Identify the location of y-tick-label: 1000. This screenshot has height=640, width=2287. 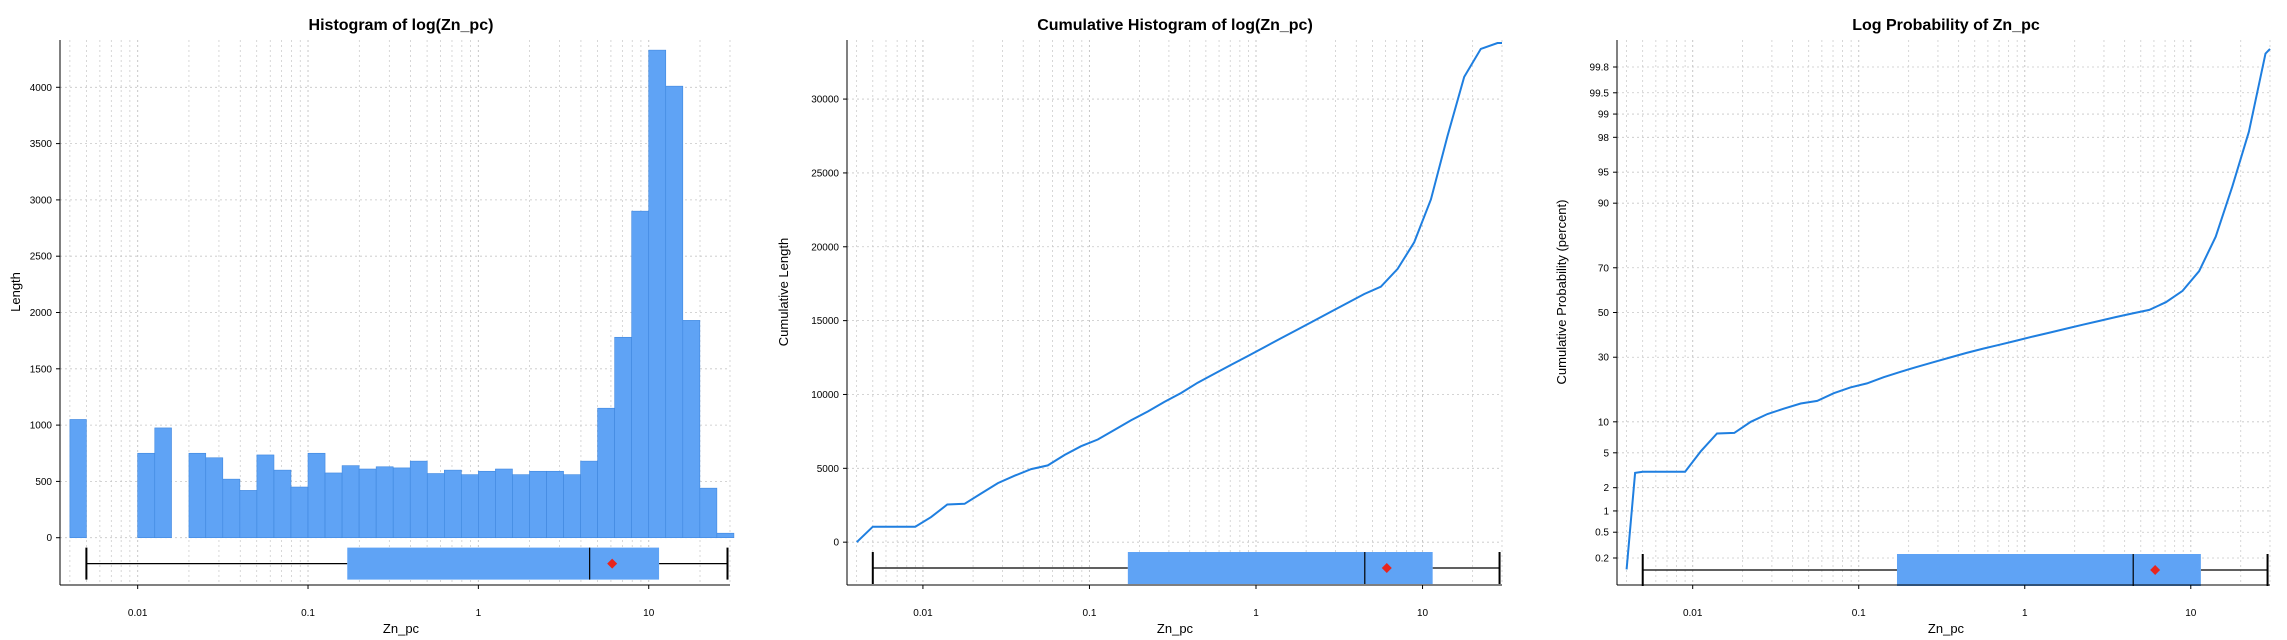
(41, 426).